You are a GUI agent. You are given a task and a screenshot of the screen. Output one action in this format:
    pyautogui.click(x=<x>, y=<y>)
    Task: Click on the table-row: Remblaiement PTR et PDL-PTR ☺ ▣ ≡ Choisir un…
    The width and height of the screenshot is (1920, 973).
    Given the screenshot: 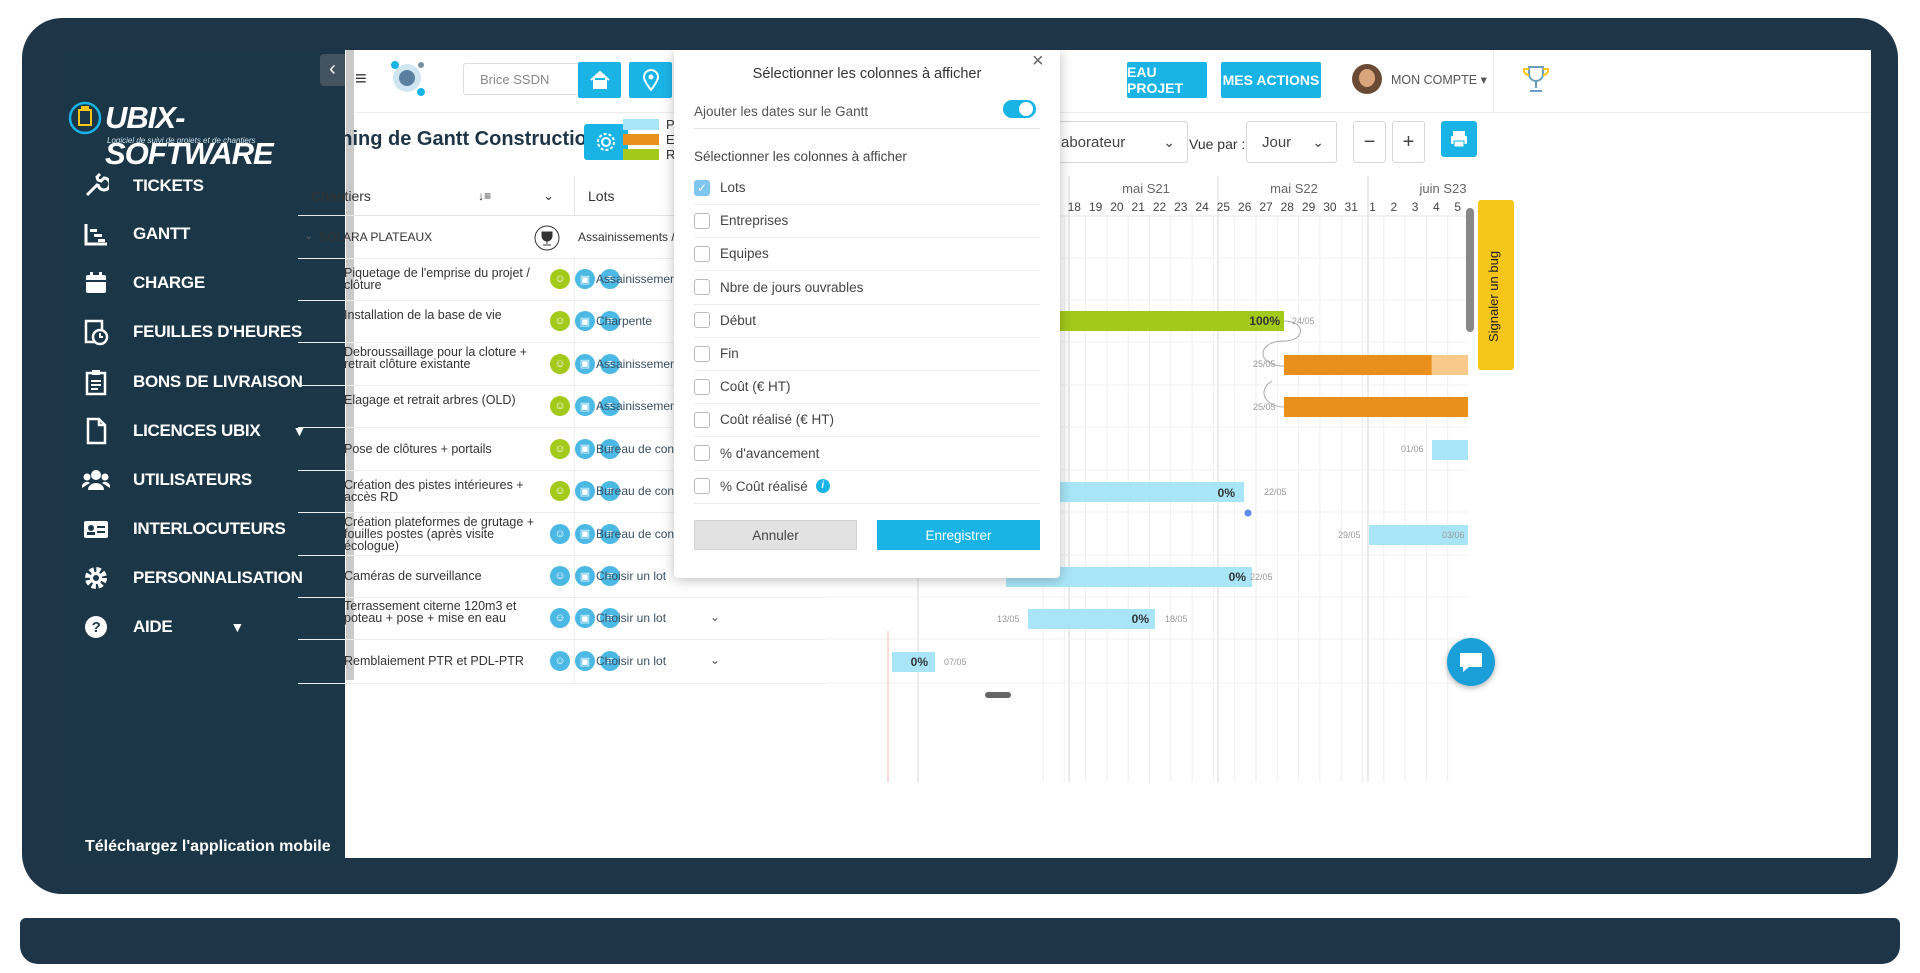 What is the action you would take?
    pyautogui.click(x=562, y=661)
    